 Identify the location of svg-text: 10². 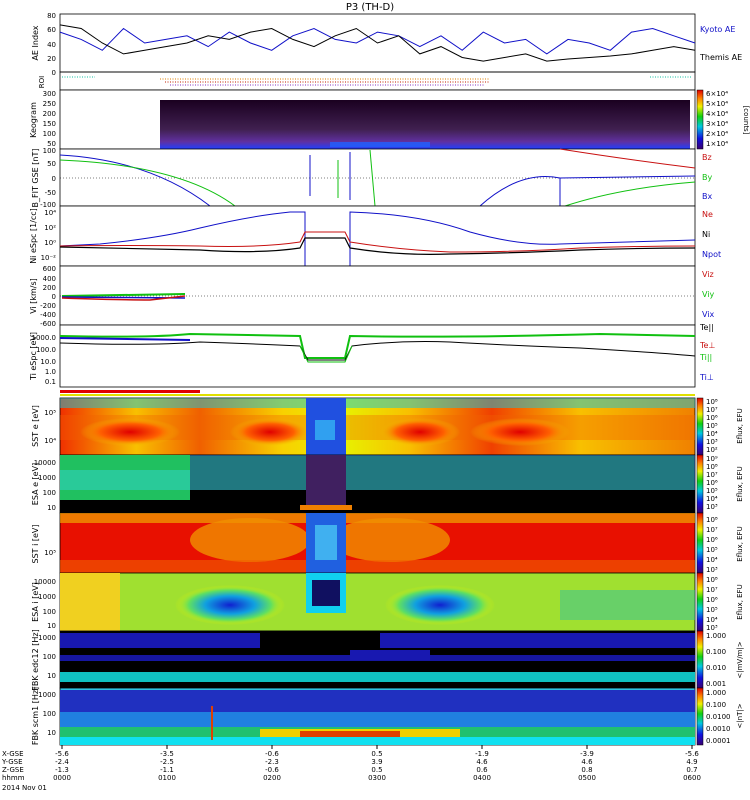
(50, 228).